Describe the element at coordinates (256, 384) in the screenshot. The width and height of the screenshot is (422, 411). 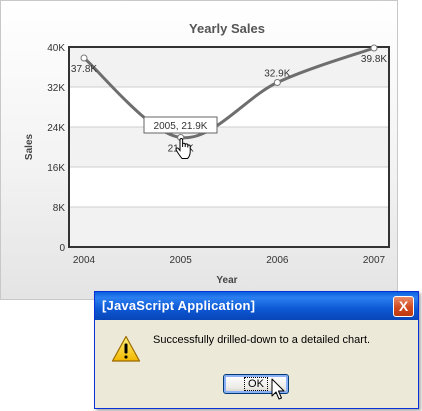
I see `ok-button-label: OK` at that location.